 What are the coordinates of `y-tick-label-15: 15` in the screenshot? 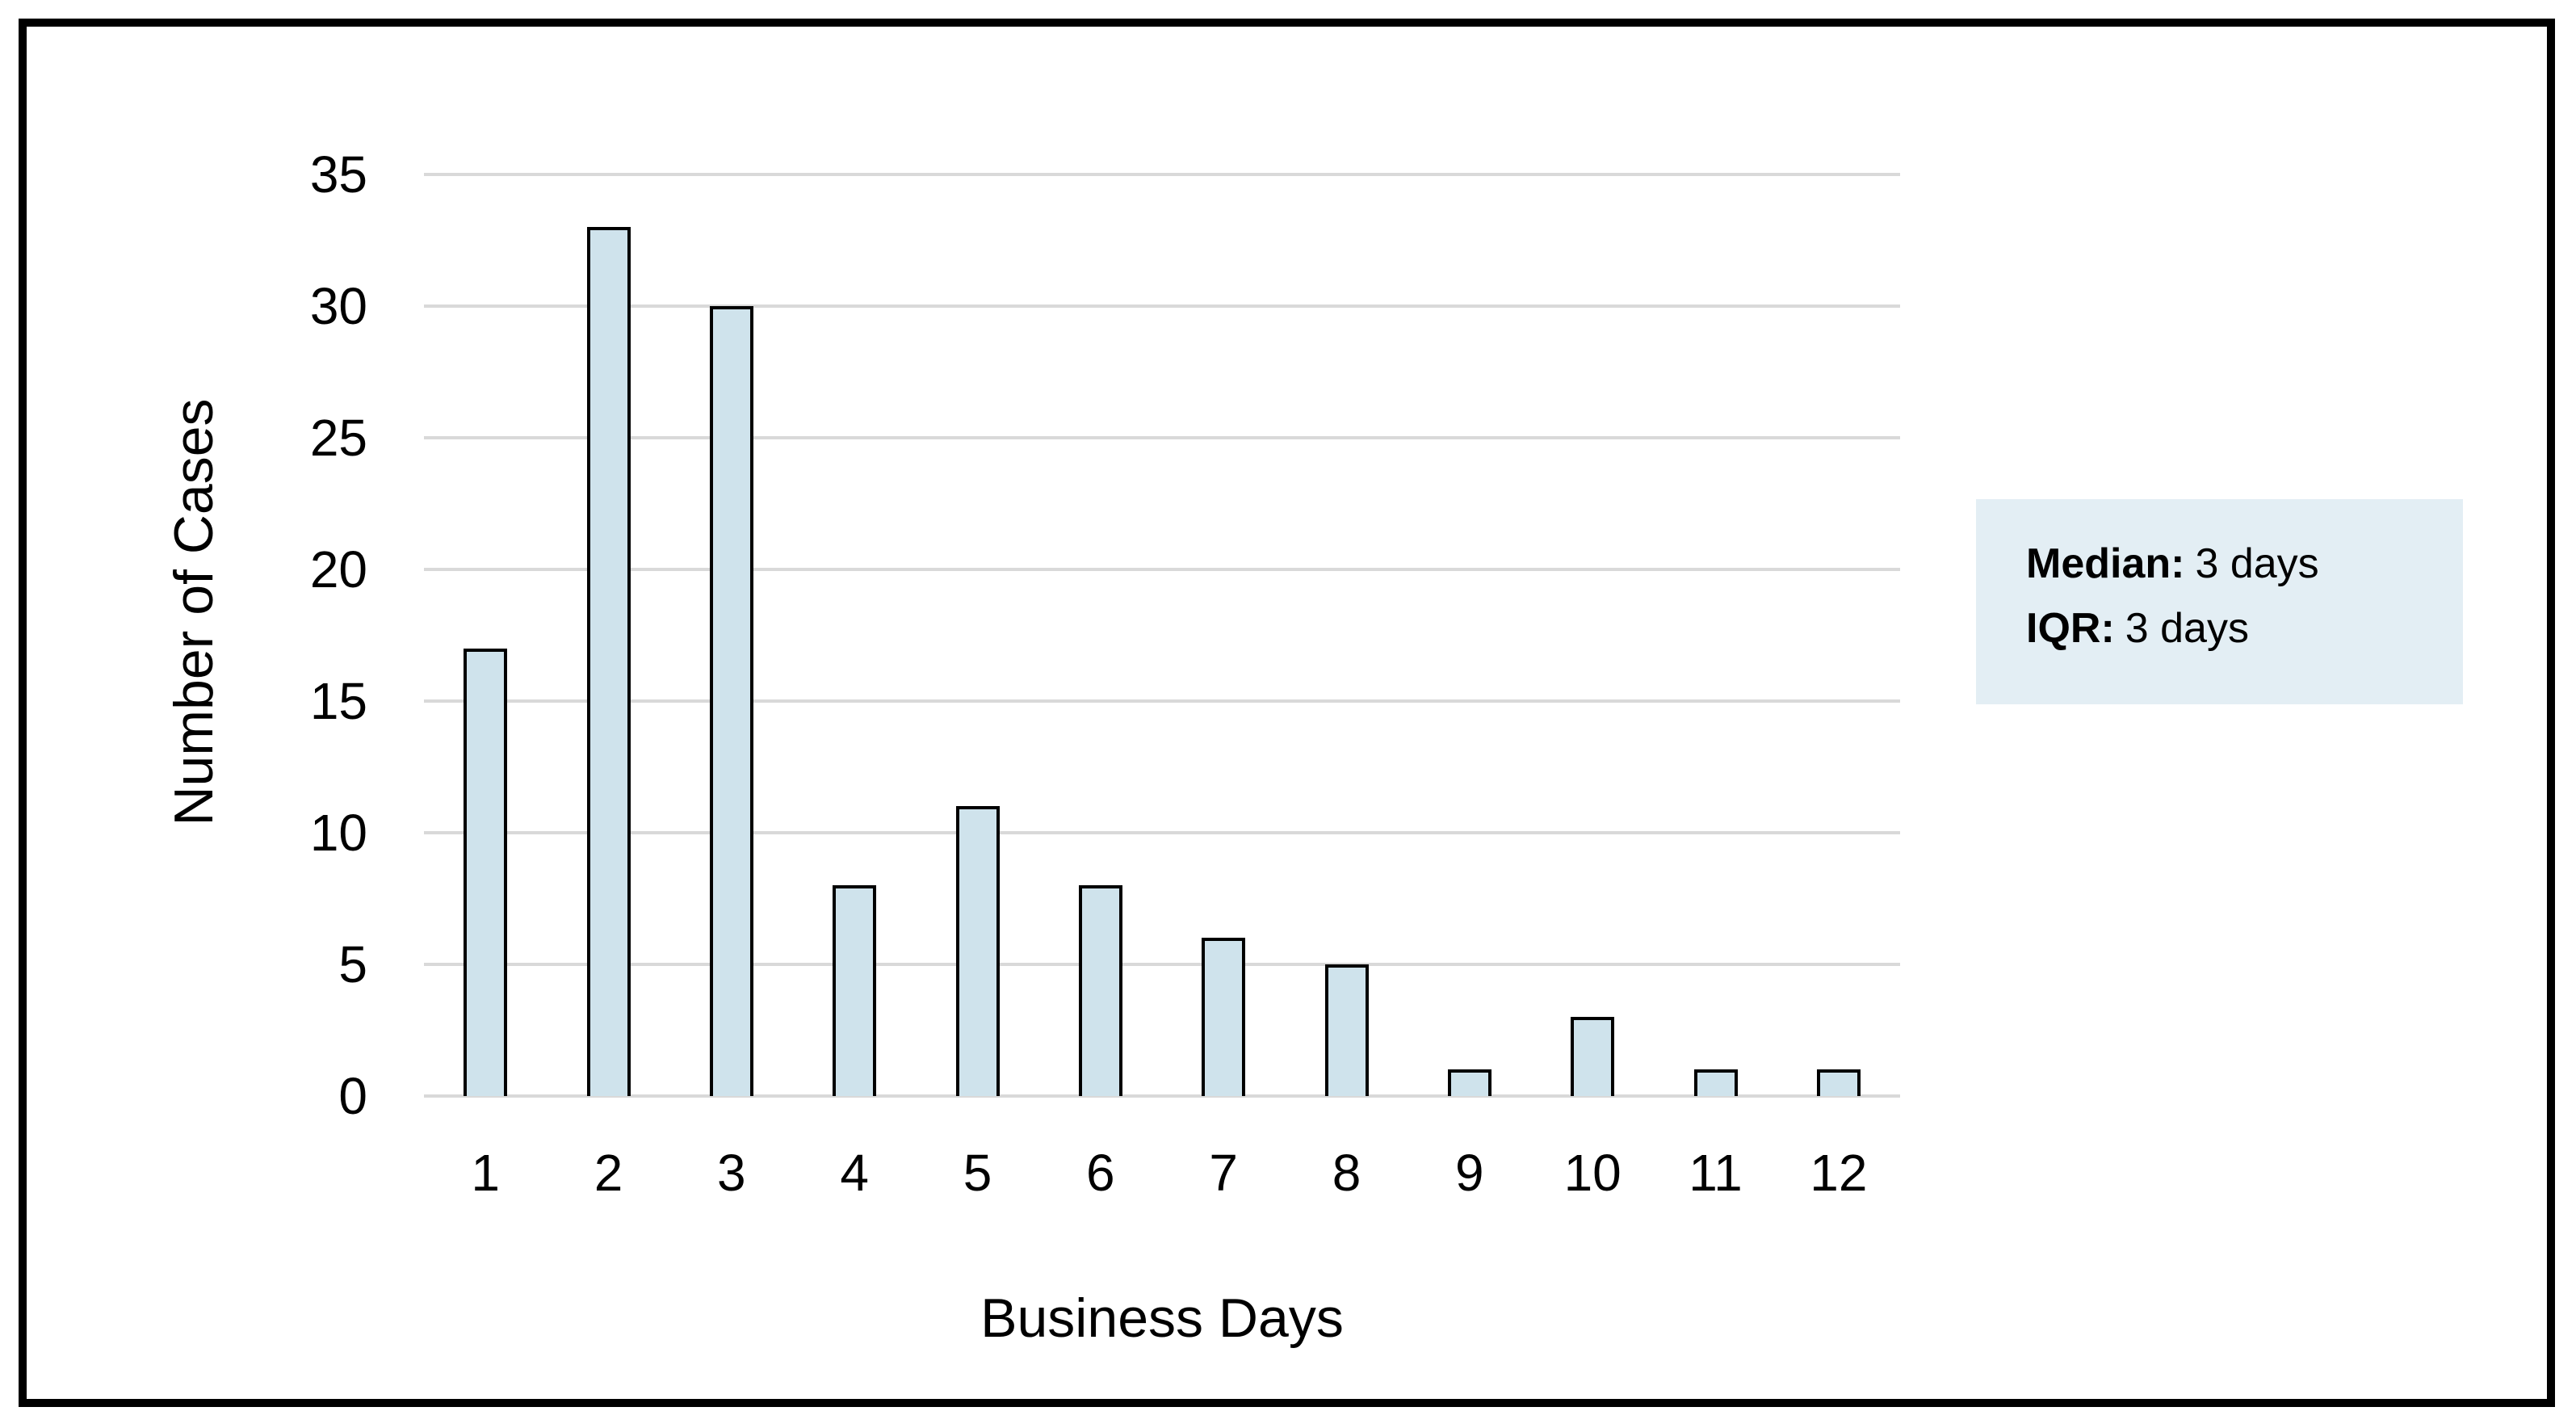 It's located at (338, 701).